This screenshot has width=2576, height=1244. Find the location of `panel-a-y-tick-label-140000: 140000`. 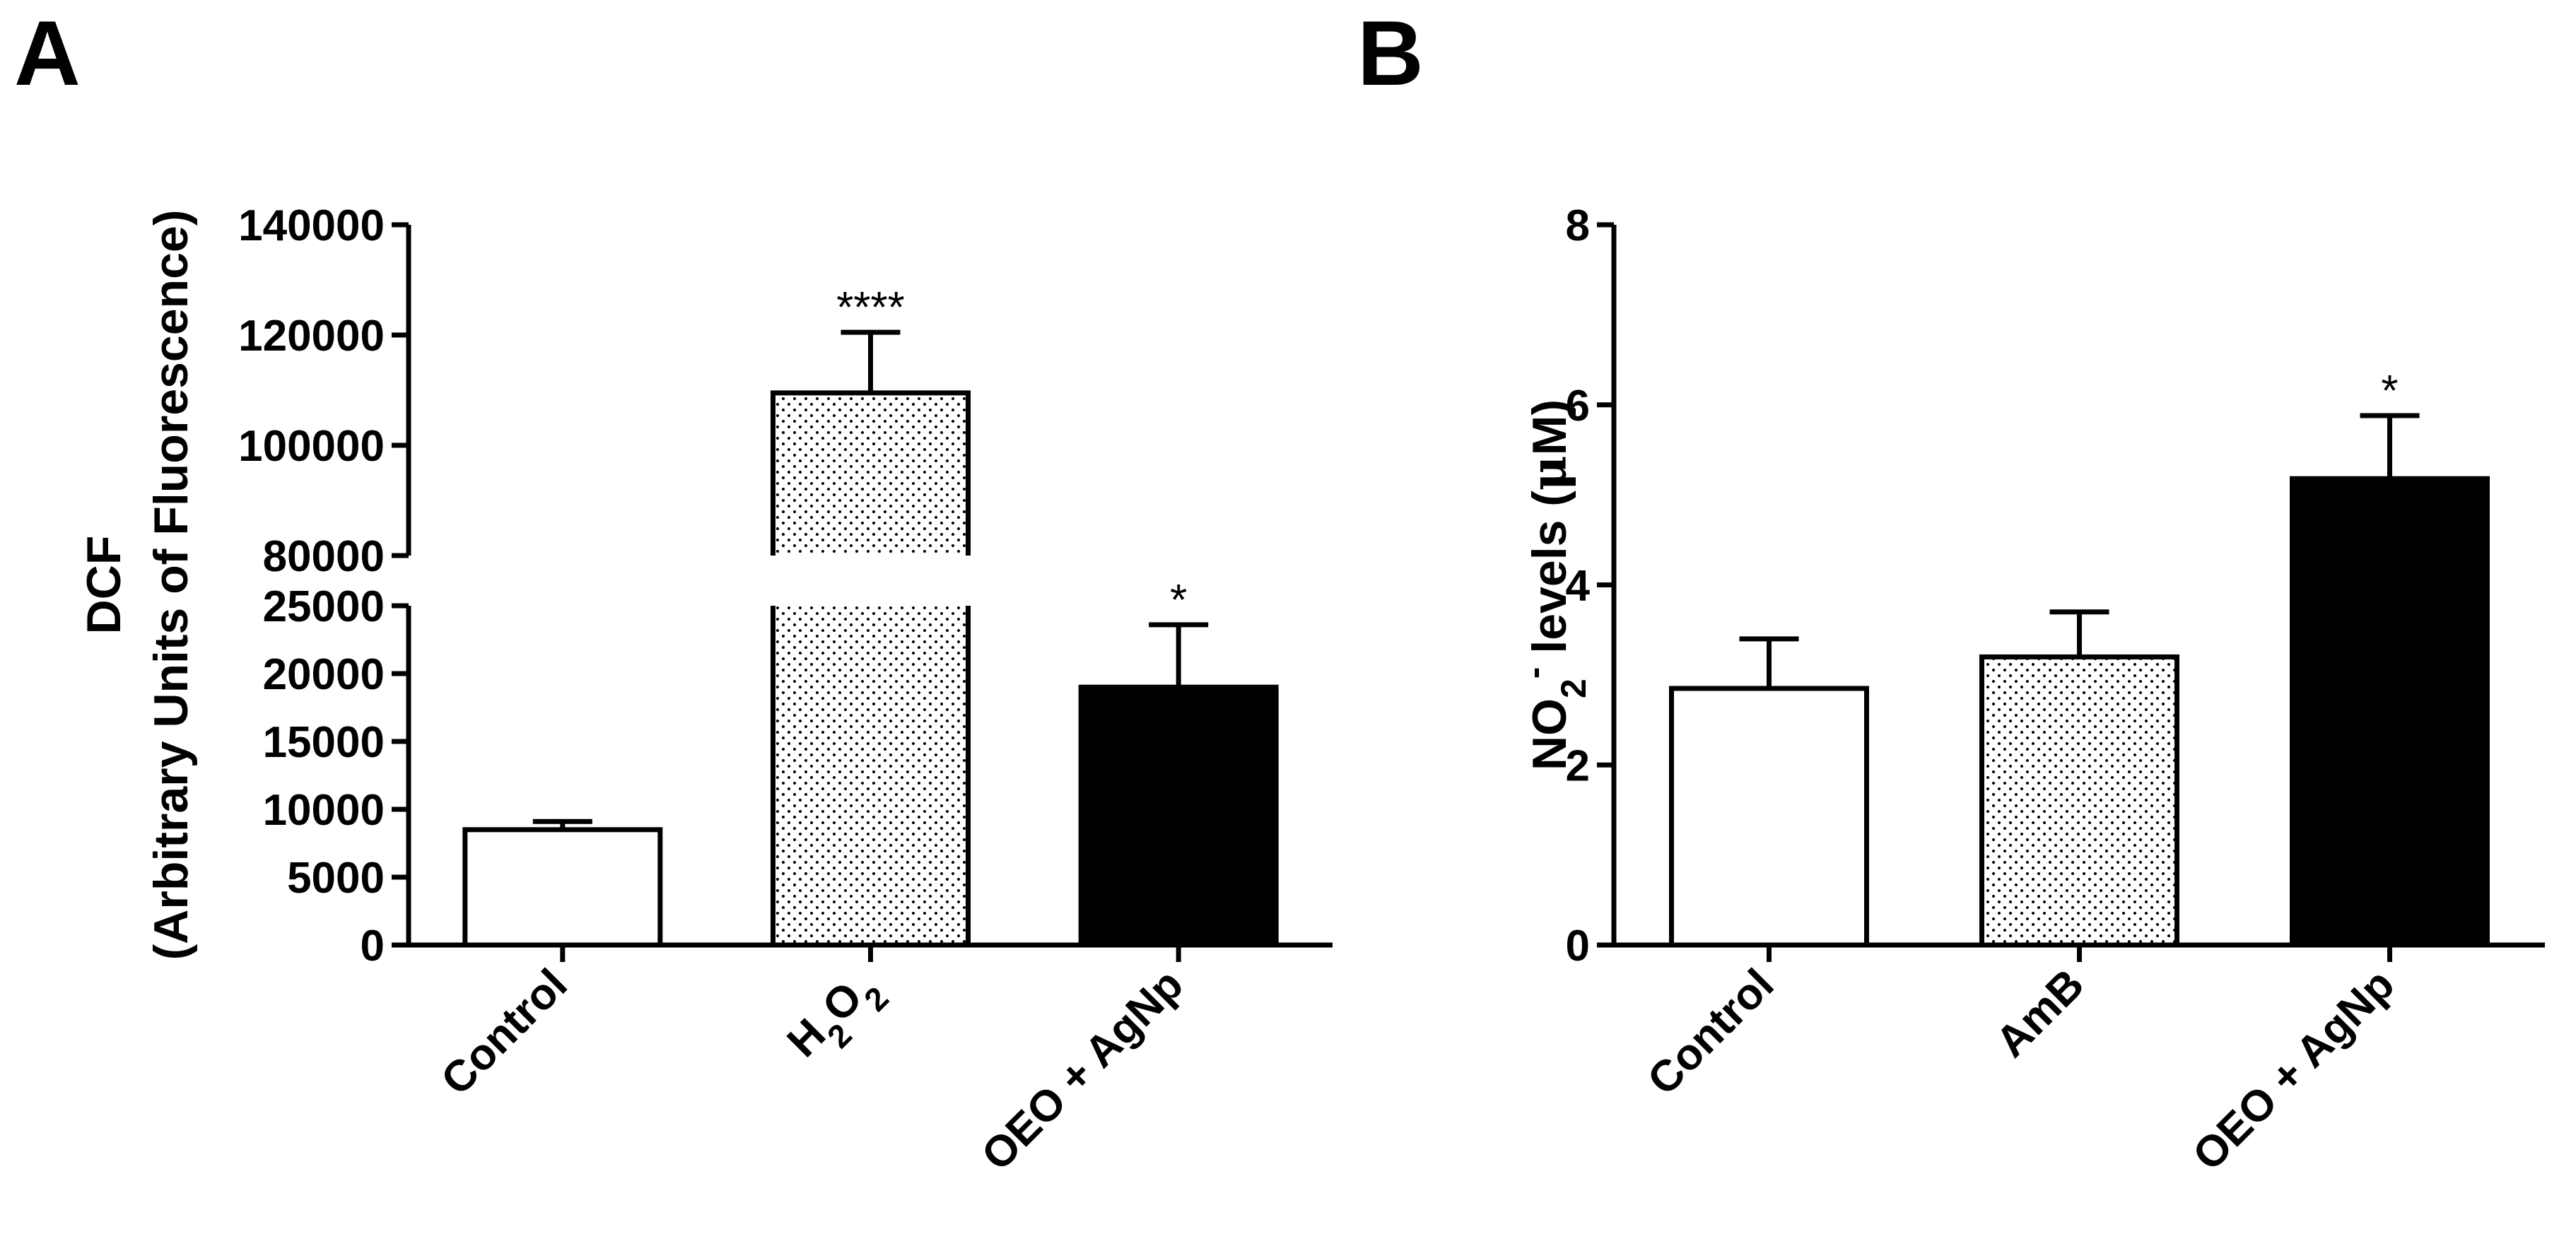

panel-a-y-tick-label-140000: 140000 is located at coordinates (312, 225).